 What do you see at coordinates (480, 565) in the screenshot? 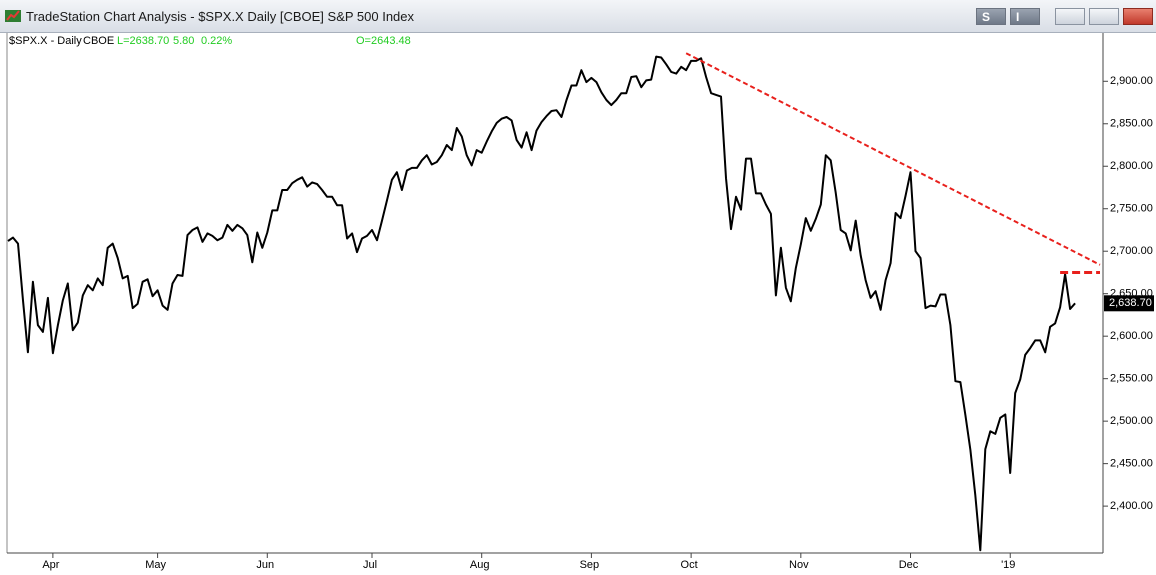
I see `x-tick-label: Aug` at bounding box center [480, 565].